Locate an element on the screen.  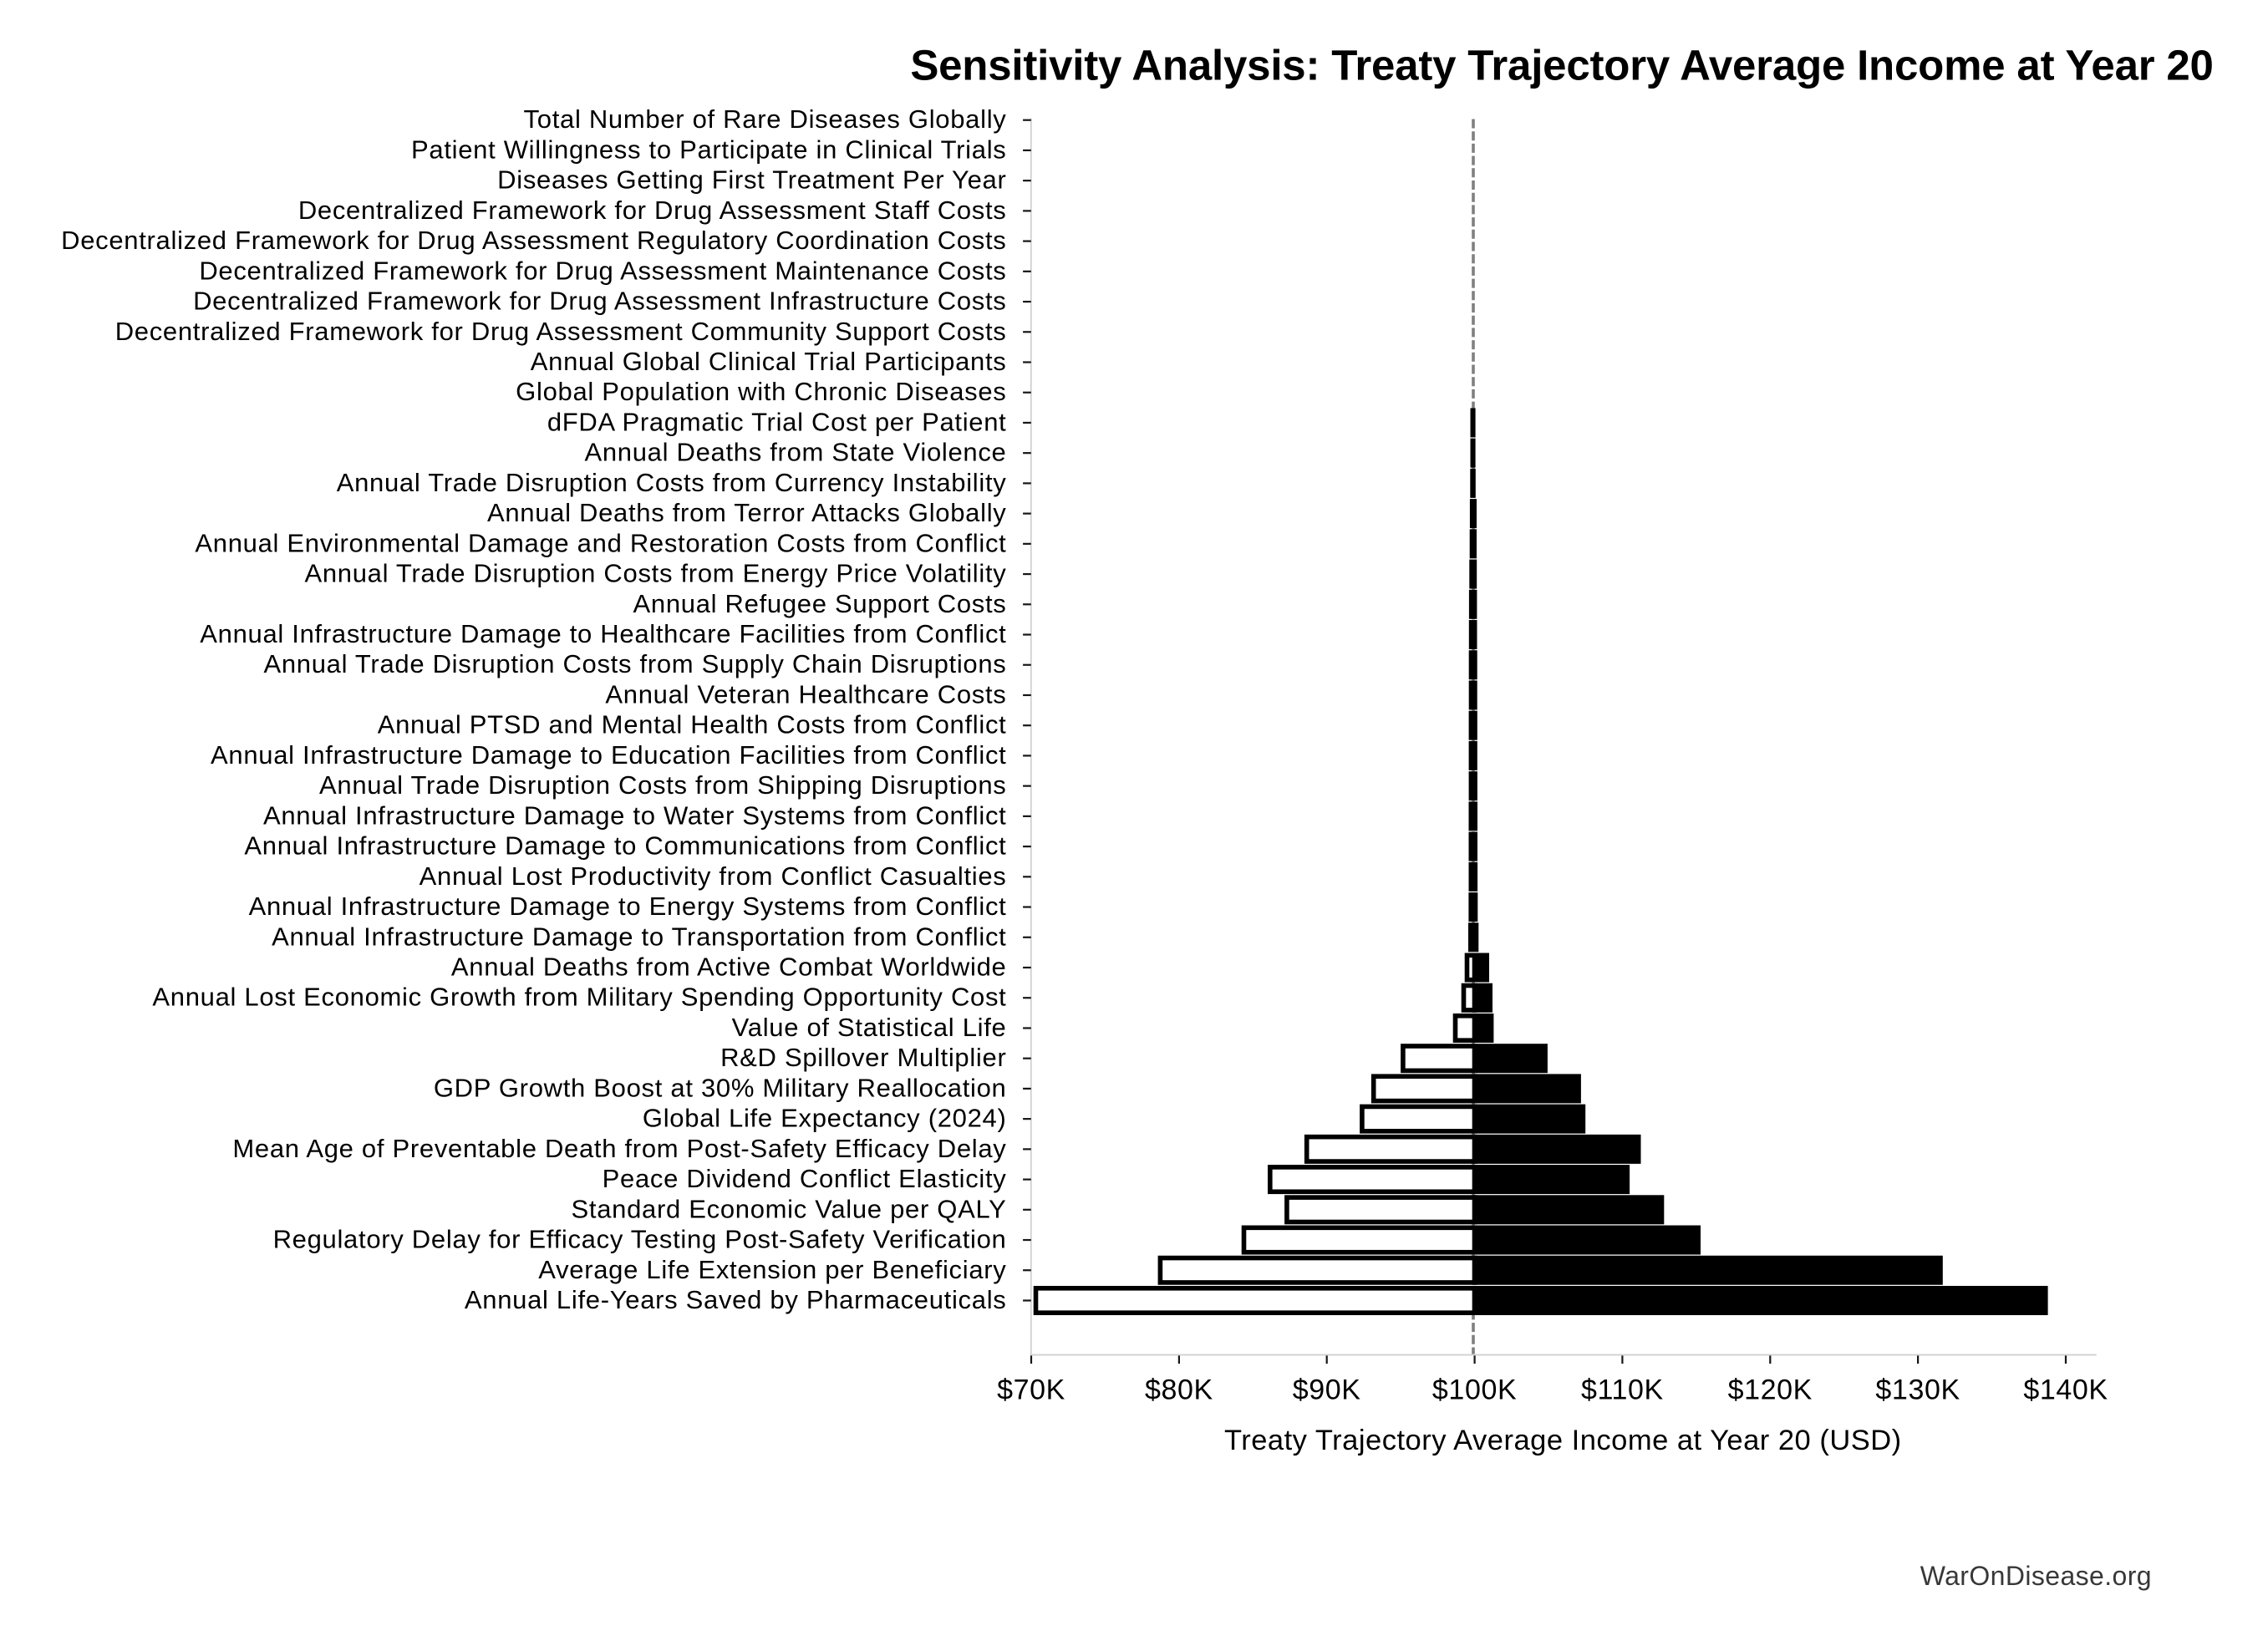
svg-text:Annual Deaths from State Viole: Annual Deaths from State Violence is located at coordinates (795, 453).